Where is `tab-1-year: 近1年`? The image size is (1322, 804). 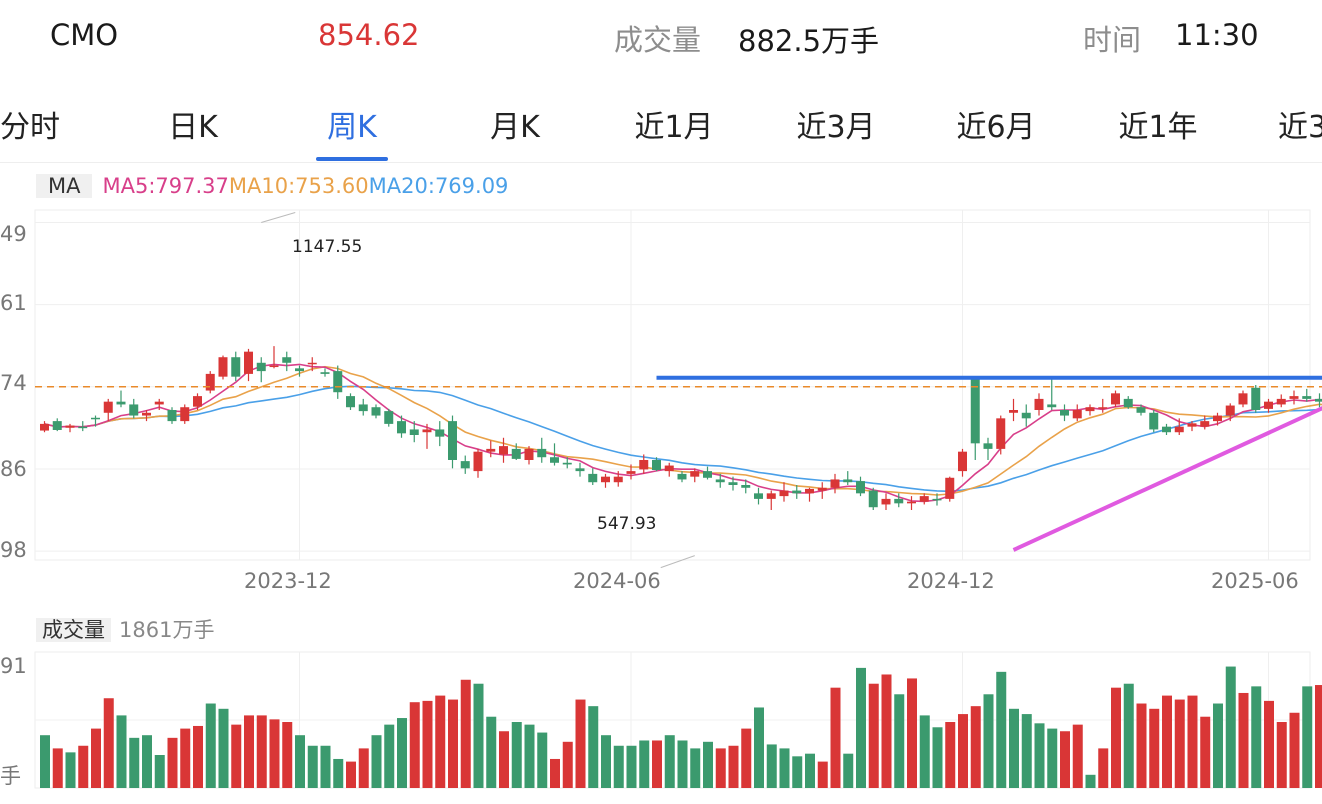 tab-1-year: 近1年 is located at coordinates (1158, 127).